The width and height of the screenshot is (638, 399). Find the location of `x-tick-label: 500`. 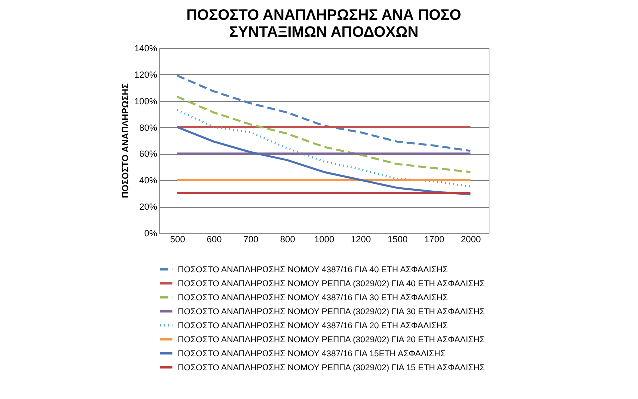

x-tick-label: 500 is located at coordinates (178, 239).